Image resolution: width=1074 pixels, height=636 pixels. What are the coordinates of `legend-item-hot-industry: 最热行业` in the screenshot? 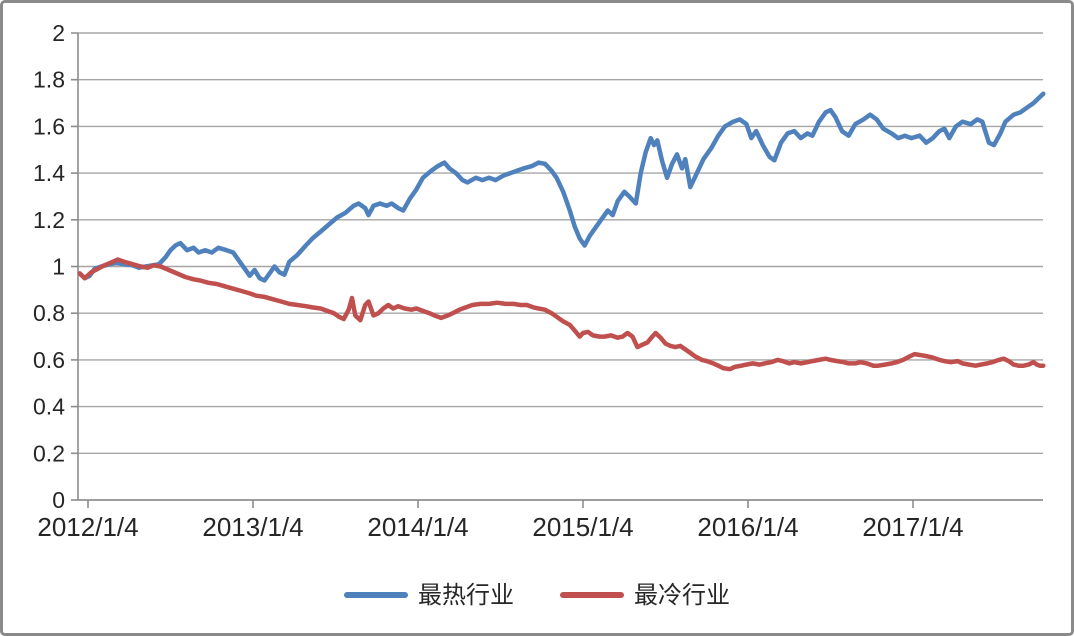 It's located at (429, 595).